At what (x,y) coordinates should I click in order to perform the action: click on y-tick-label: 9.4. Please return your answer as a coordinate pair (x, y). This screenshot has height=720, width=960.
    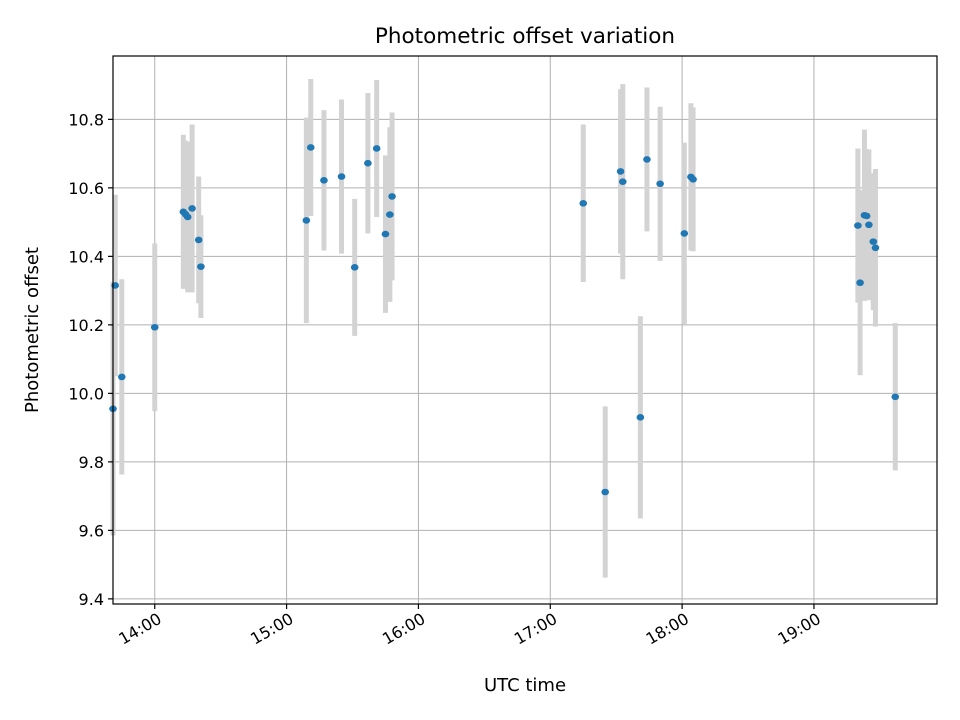
    Looking at the image, I should click on (91, 599).